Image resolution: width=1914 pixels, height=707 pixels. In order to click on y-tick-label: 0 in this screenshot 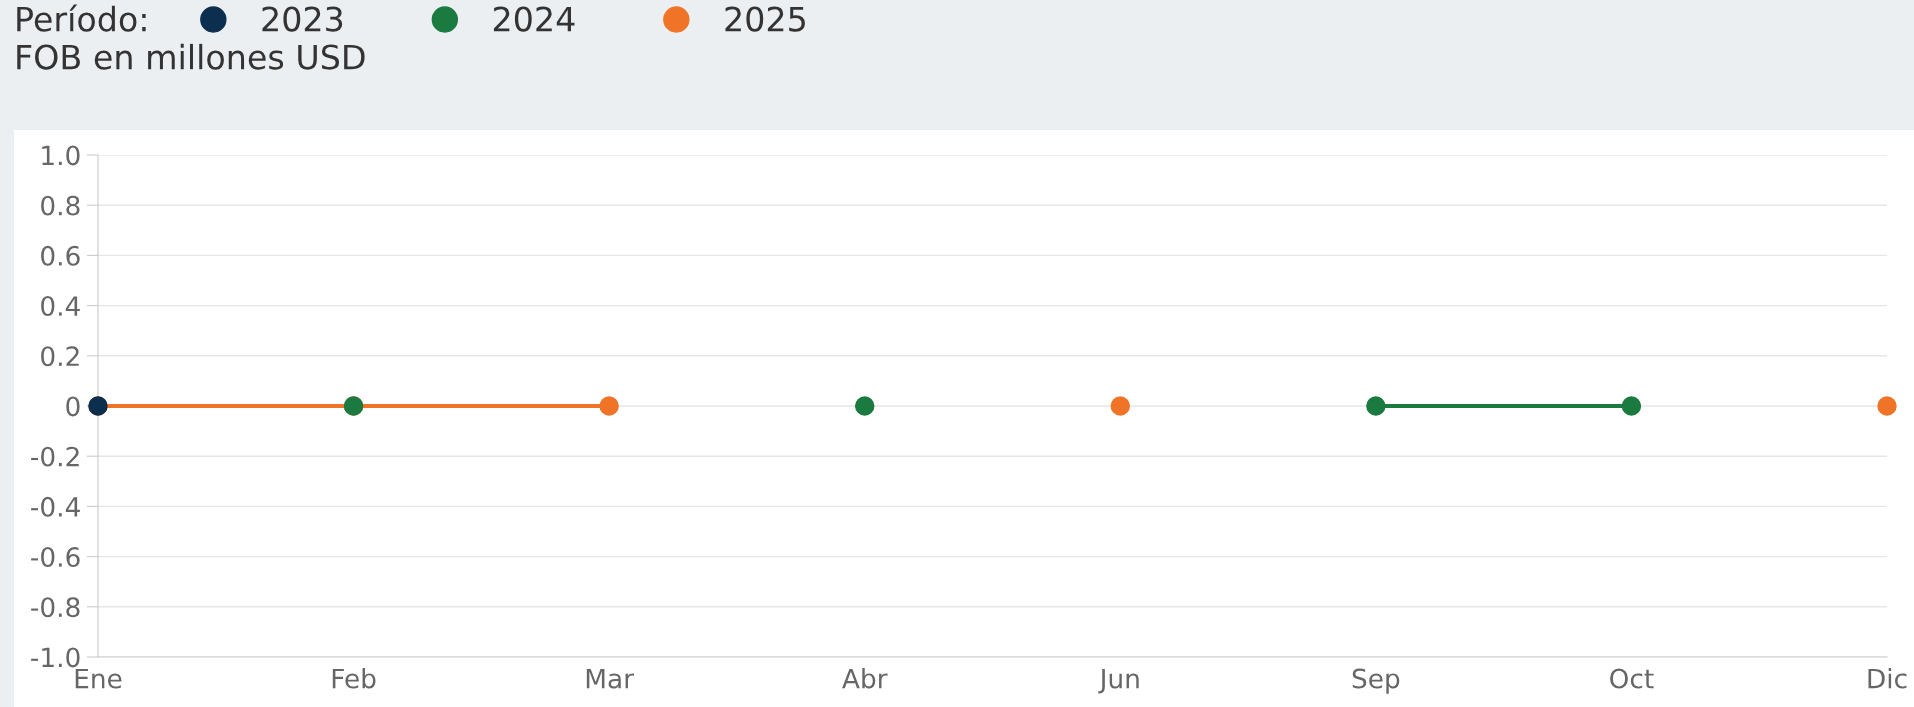, I will do `click(73, 406)`.